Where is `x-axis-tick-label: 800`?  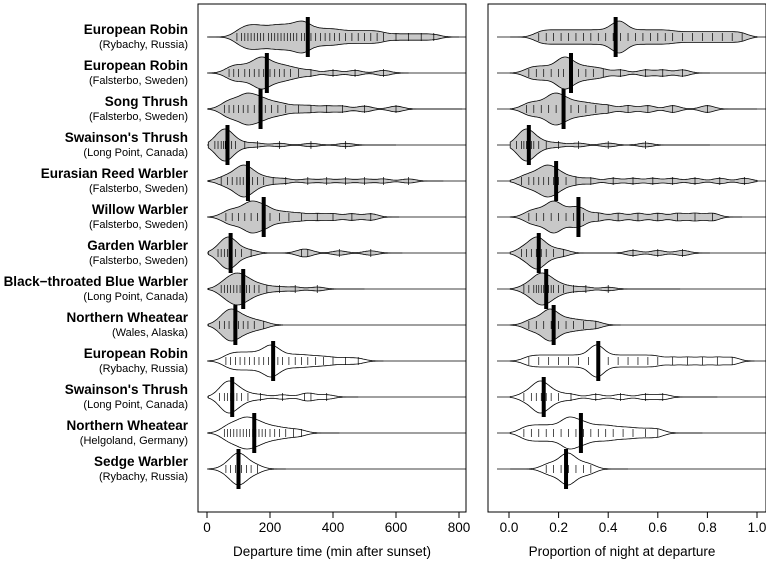 x-axis-tick-label: 800 is located at coordinates (459, 527).